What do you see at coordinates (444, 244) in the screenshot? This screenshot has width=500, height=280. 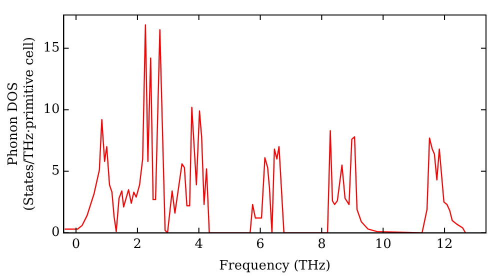 I see `x-tick-label: 12` at bounding box center [444, 244].